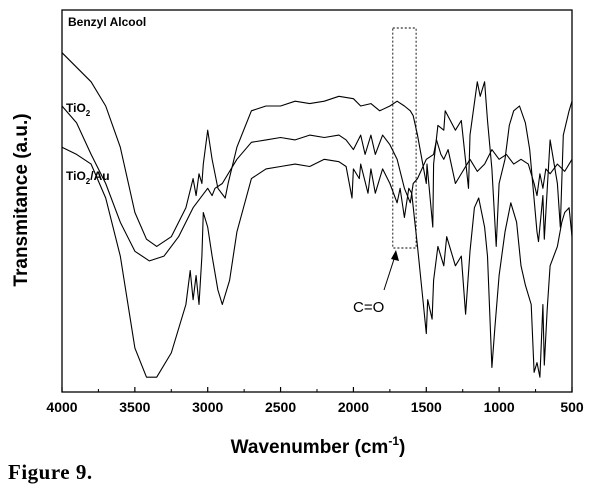 This screenshot has width=595, height=498. Describe the element at coordinates (395, 255) in the screenshot. I see `annotation-arrow-head` at that location.